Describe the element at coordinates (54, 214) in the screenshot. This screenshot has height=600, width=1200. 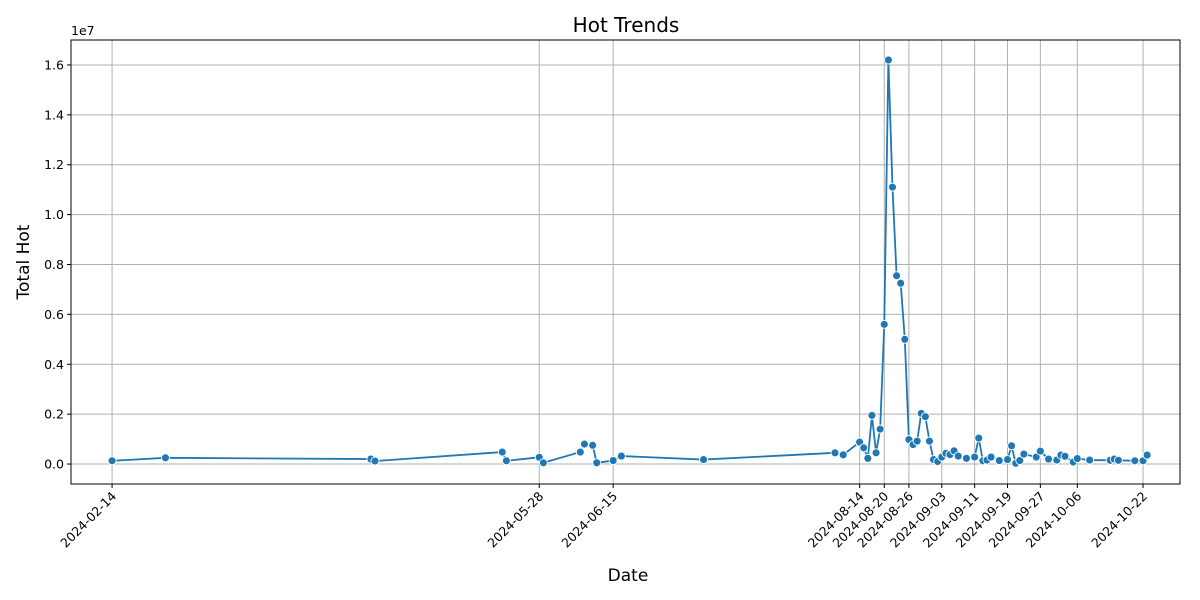
I see `y-tick-label: 1.0` at that location.